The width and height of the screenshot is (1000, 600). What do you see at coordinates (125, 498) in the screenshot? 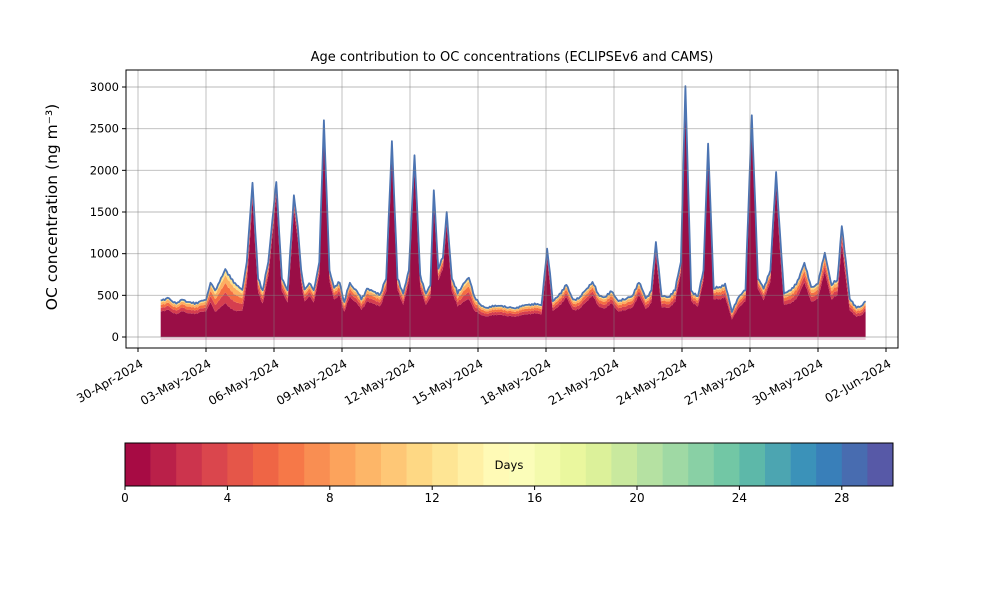
I see `colorbar-tick-label: 0` at bounding box center [125, 498].